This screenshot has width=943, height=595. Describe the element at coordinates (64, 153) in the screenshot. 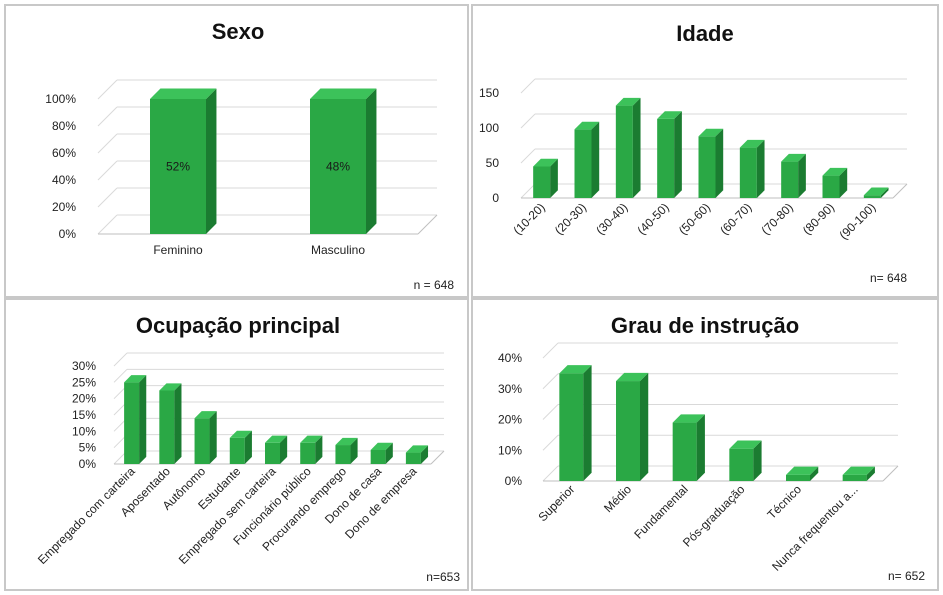

I see `y-tick-label: 60%` at that location.